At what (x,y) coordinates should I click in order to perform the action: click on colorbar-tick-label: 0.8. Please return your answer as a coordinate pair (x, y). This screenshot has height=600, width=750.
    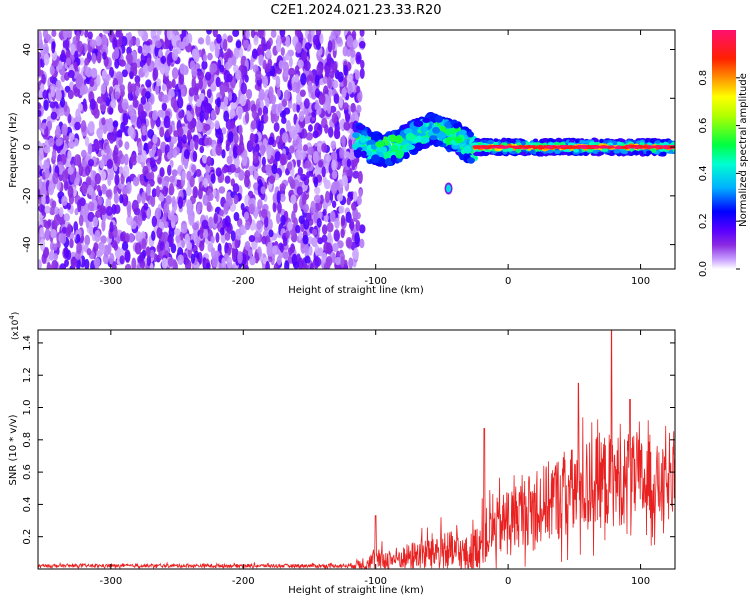
    Looking at the image, I should click on (703, 78).